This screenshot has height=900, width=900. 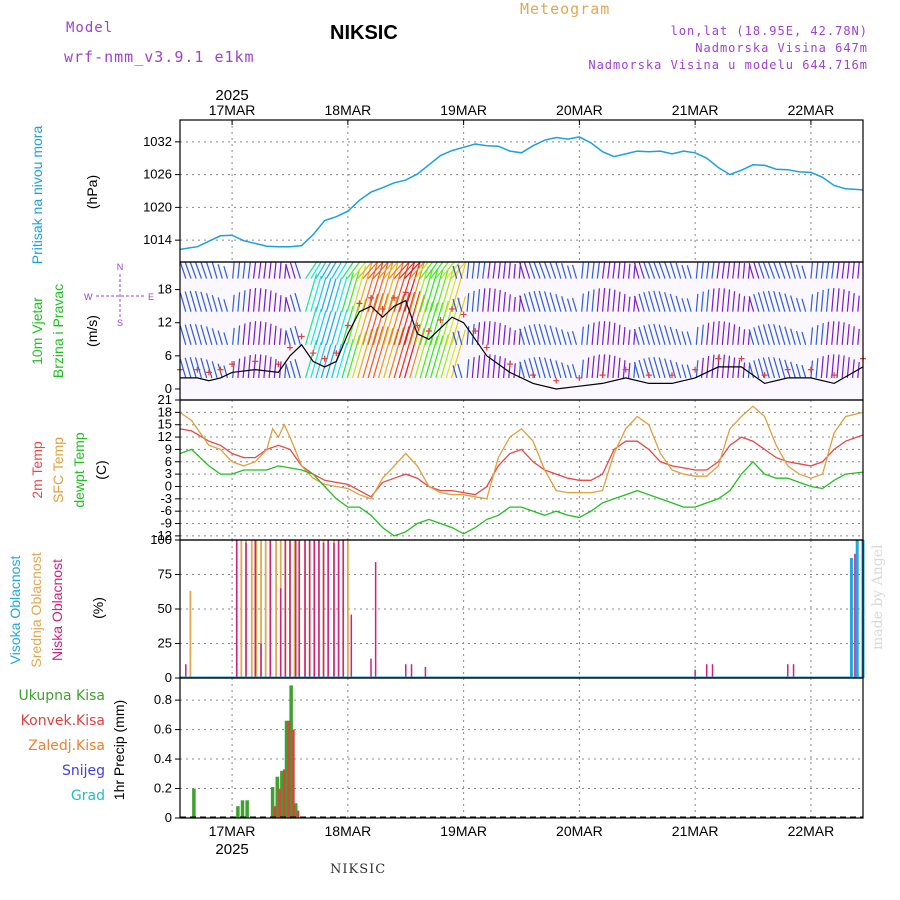 What do you see at coordinates (521, 191) in the screenshot?
I see `panel-frame` at bounding box center [521, 191].